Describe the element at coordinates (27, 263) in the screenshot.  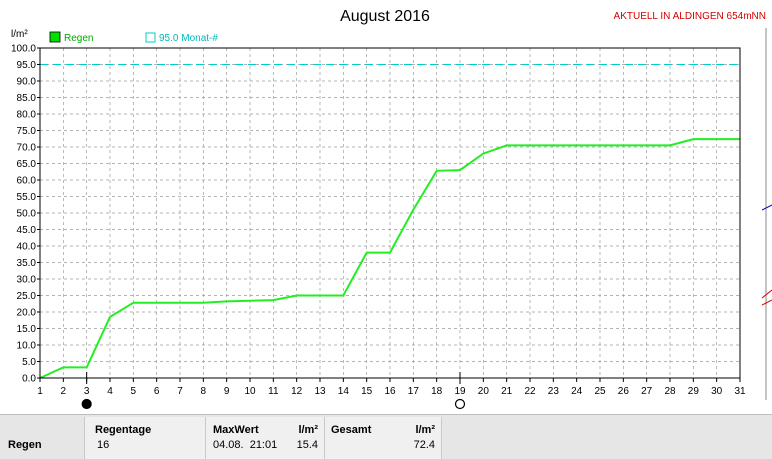
I see `y-tick-label: 35.0` at that location.